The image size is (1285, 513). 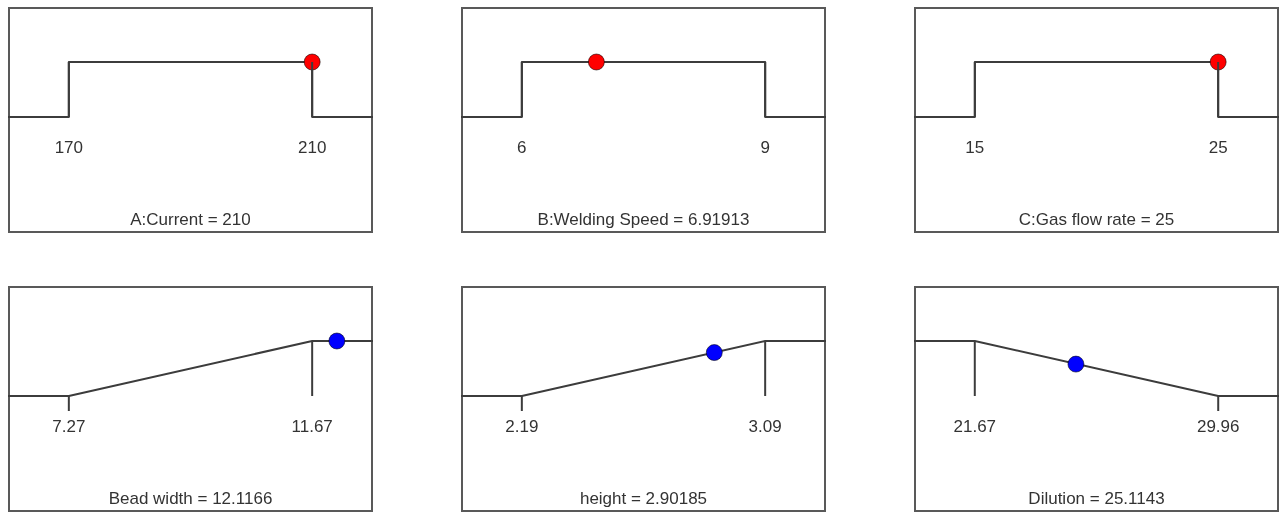 What do you see at coordinates (765, 426) in the screenshot?
I see `x-tick-label: 3.09` at bounding box center [765, 426].